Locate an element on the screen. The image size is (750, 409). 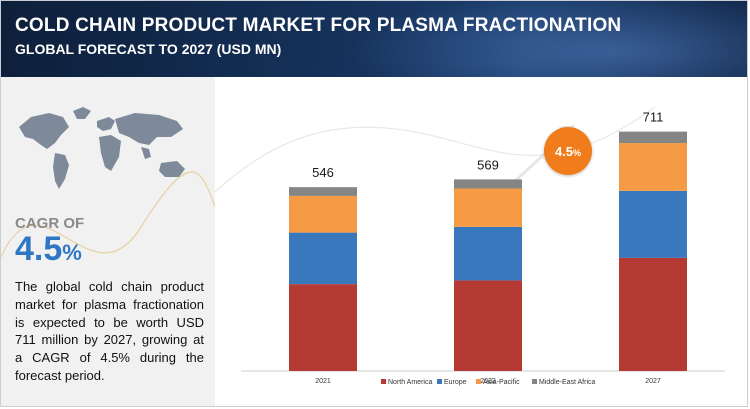
legend-label-europe: Europe is located at coordinates (455, 382).